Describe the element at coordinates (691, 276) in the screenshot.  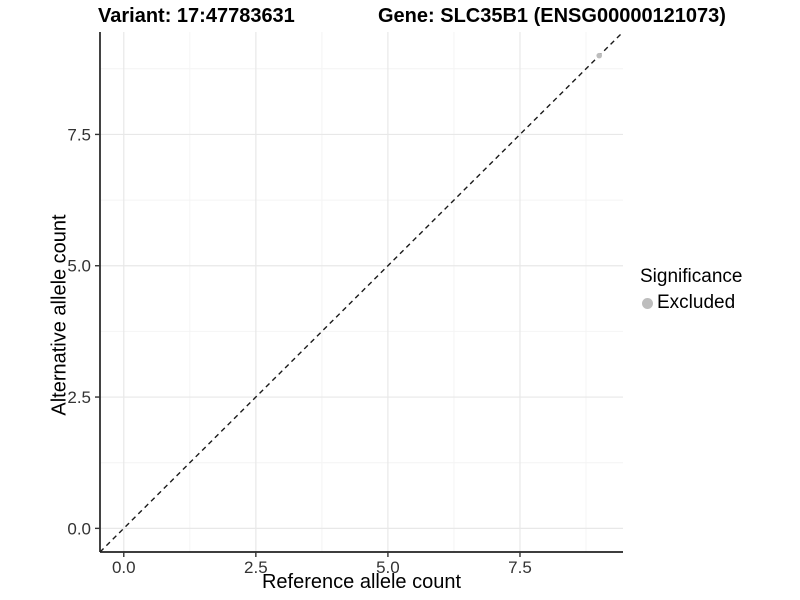
I see `legend-title: Significance` at that location.